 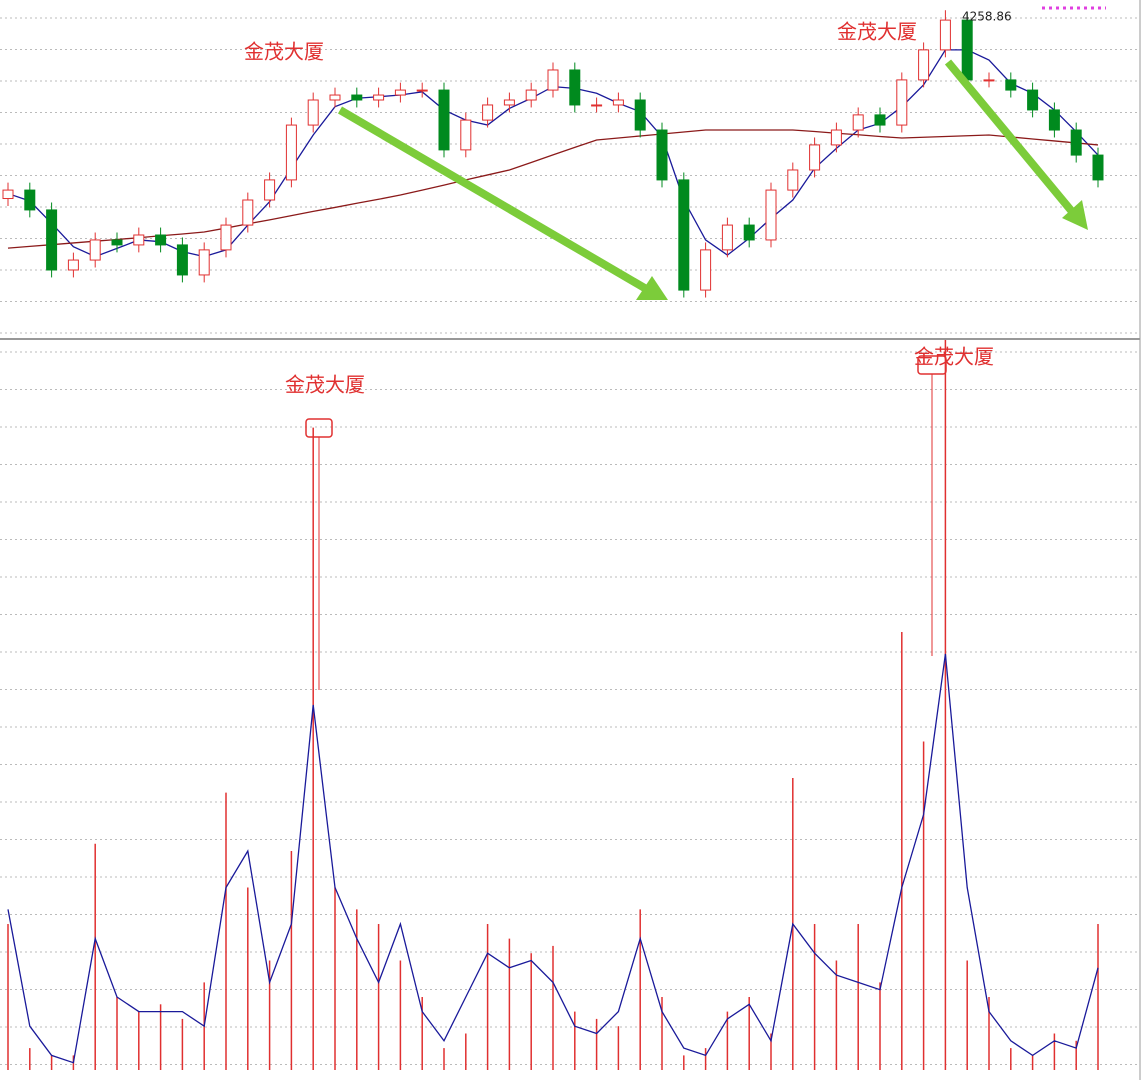 I want to click on annotation-box, so click(x=319, y=428).